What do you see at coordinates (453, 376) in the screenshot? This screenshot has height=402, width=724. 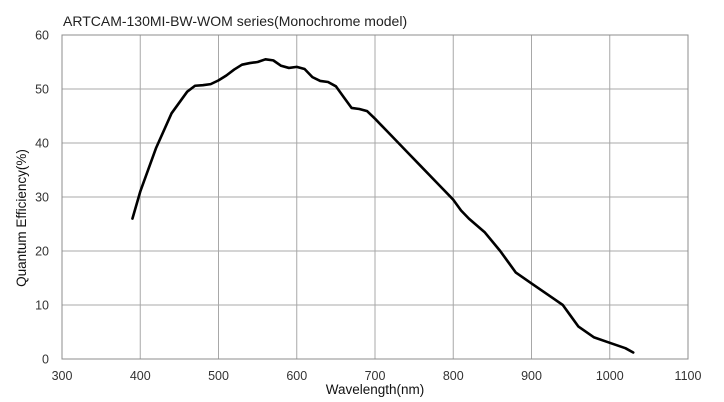 I see `x-tick-label: 800` at bounding box center [453, 376].